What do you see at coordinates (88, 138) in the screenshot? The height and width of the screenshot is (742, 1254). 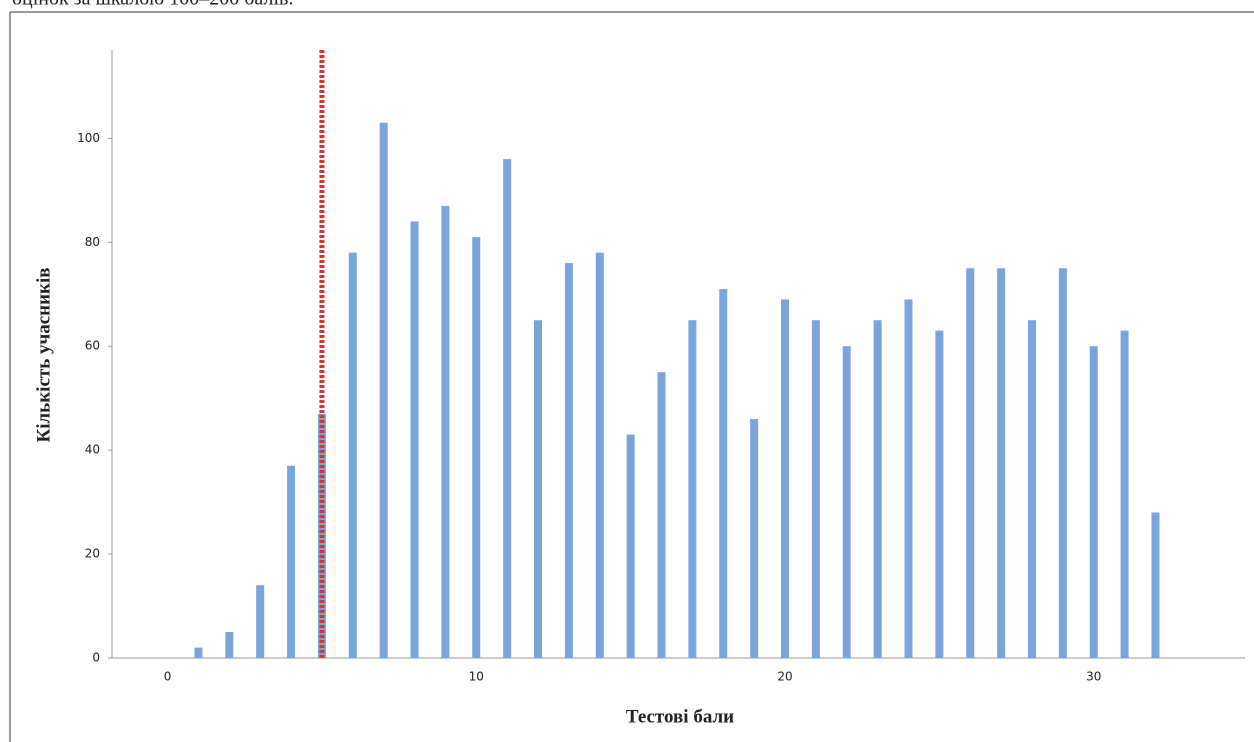 I see `y-tick-label: 100` at bounding box center [88, 138].